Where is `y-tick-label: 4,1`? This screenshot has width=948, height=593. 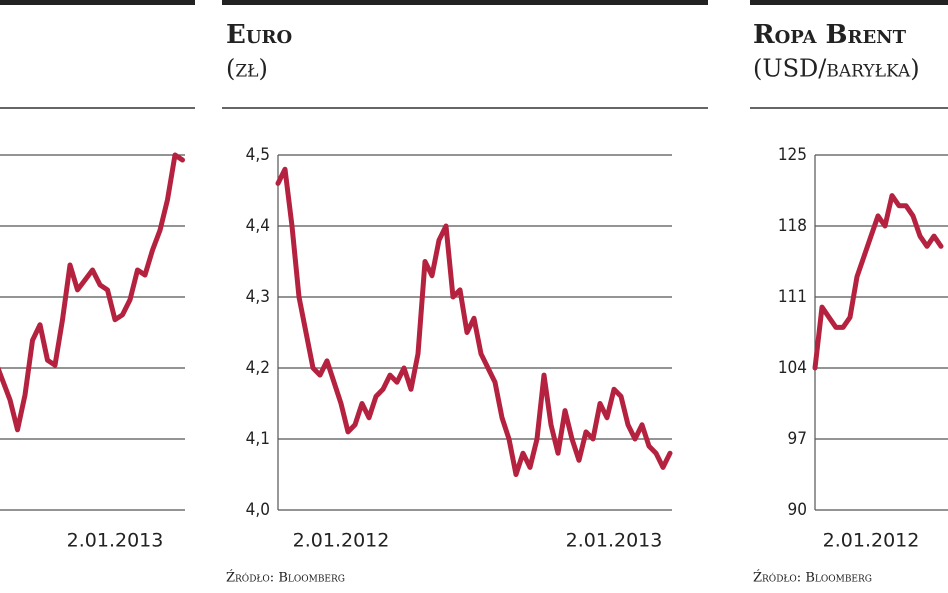
y-tick-label: 4,1 is located at coordinates (258, 439).